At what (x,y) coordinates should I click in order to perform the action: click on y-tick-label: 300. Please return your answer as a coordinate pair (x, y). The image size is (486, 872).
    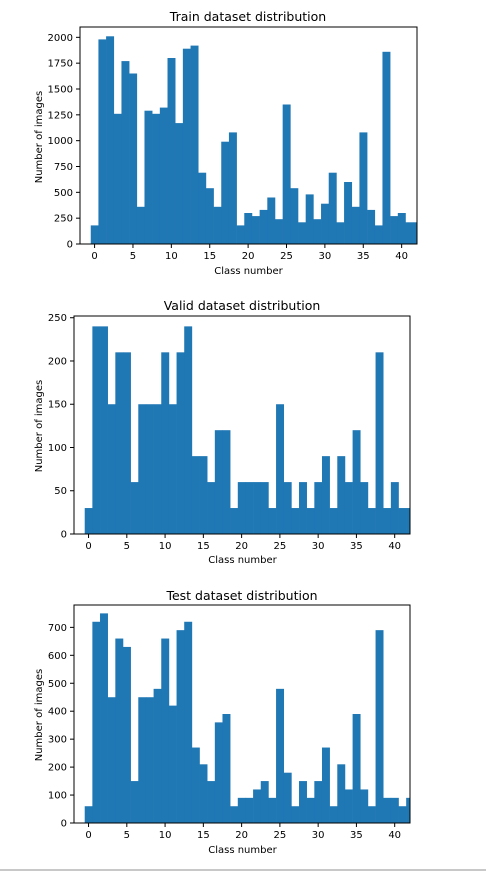
    Looking at the image, I should click on (57, 740).